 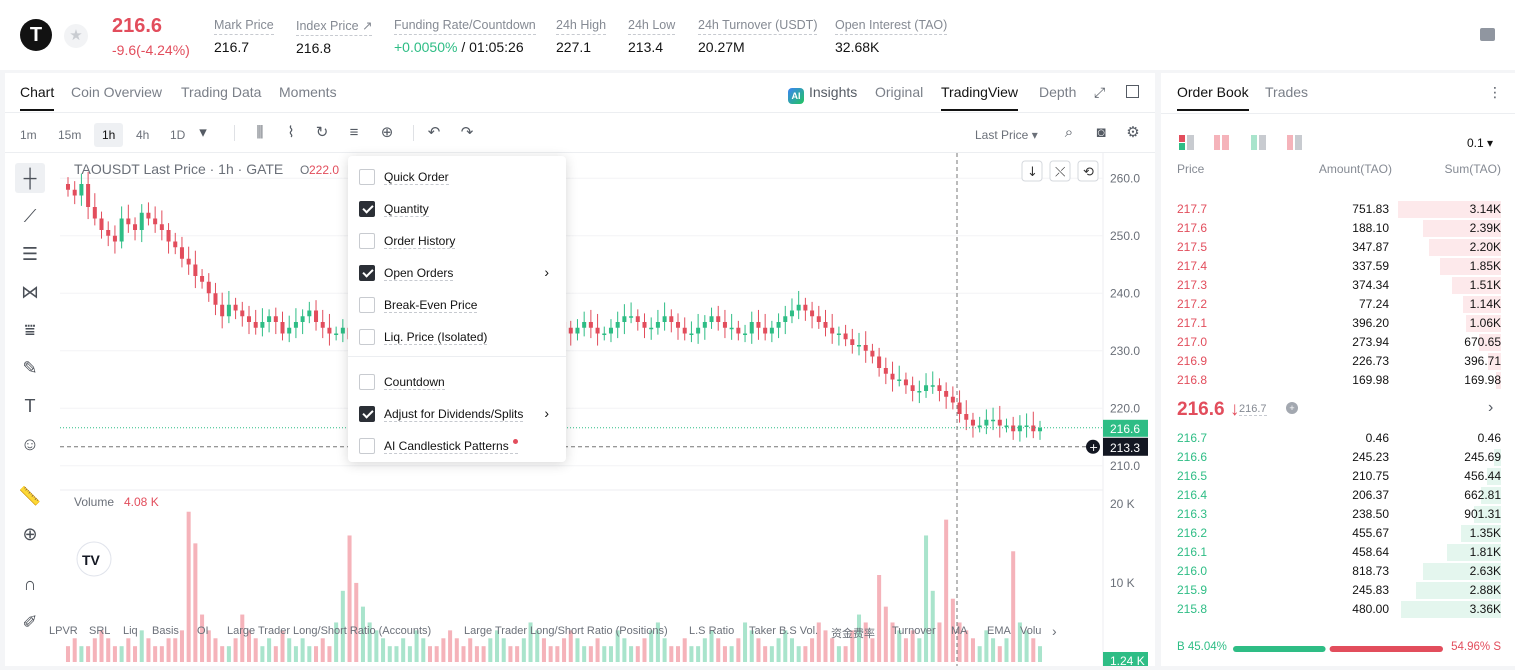 What do you see at coordinates (244, 36) in the screenshot?
I see `stat-mark-price: Mark Price 216.7` at bounding box center [244, 36].